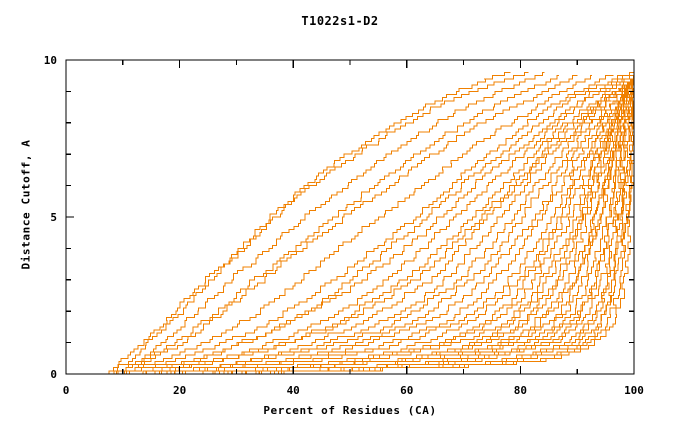  What do you see at coordinates (406, 390) in the screenshot?
I see `x-tick-label: 60` at bounding box center [406, 390].